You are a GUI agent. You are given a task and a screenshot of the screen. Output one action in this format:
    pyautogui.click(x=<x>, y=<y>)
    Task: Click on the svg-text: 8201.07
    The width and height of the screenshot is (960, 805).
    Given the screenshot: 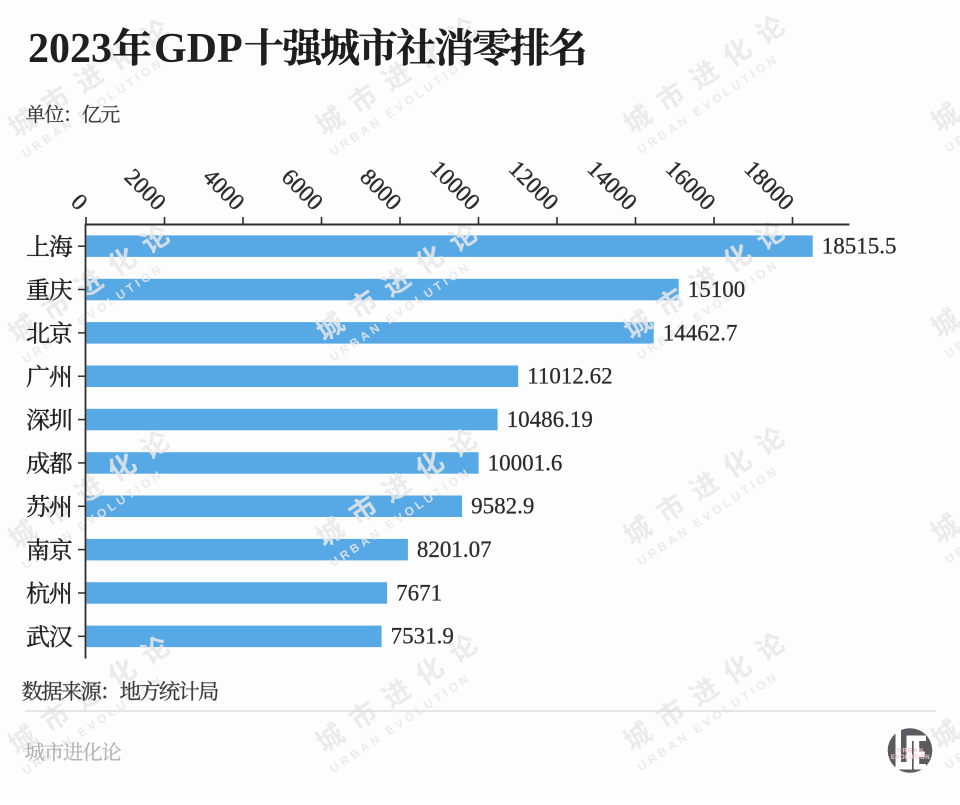 What is the action you would take?
    pyautogui.click(x=454, y=549)
    